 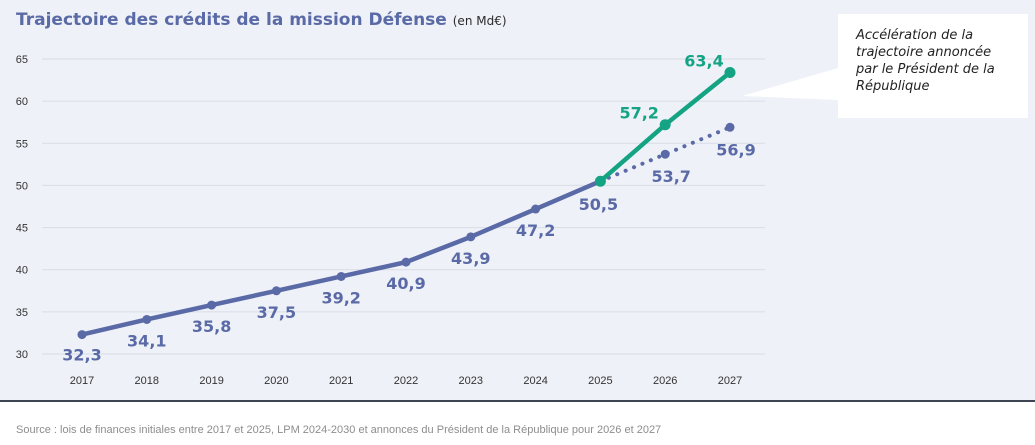 I want to click on x-tick-label: 2023, so click(x=471, y=381).